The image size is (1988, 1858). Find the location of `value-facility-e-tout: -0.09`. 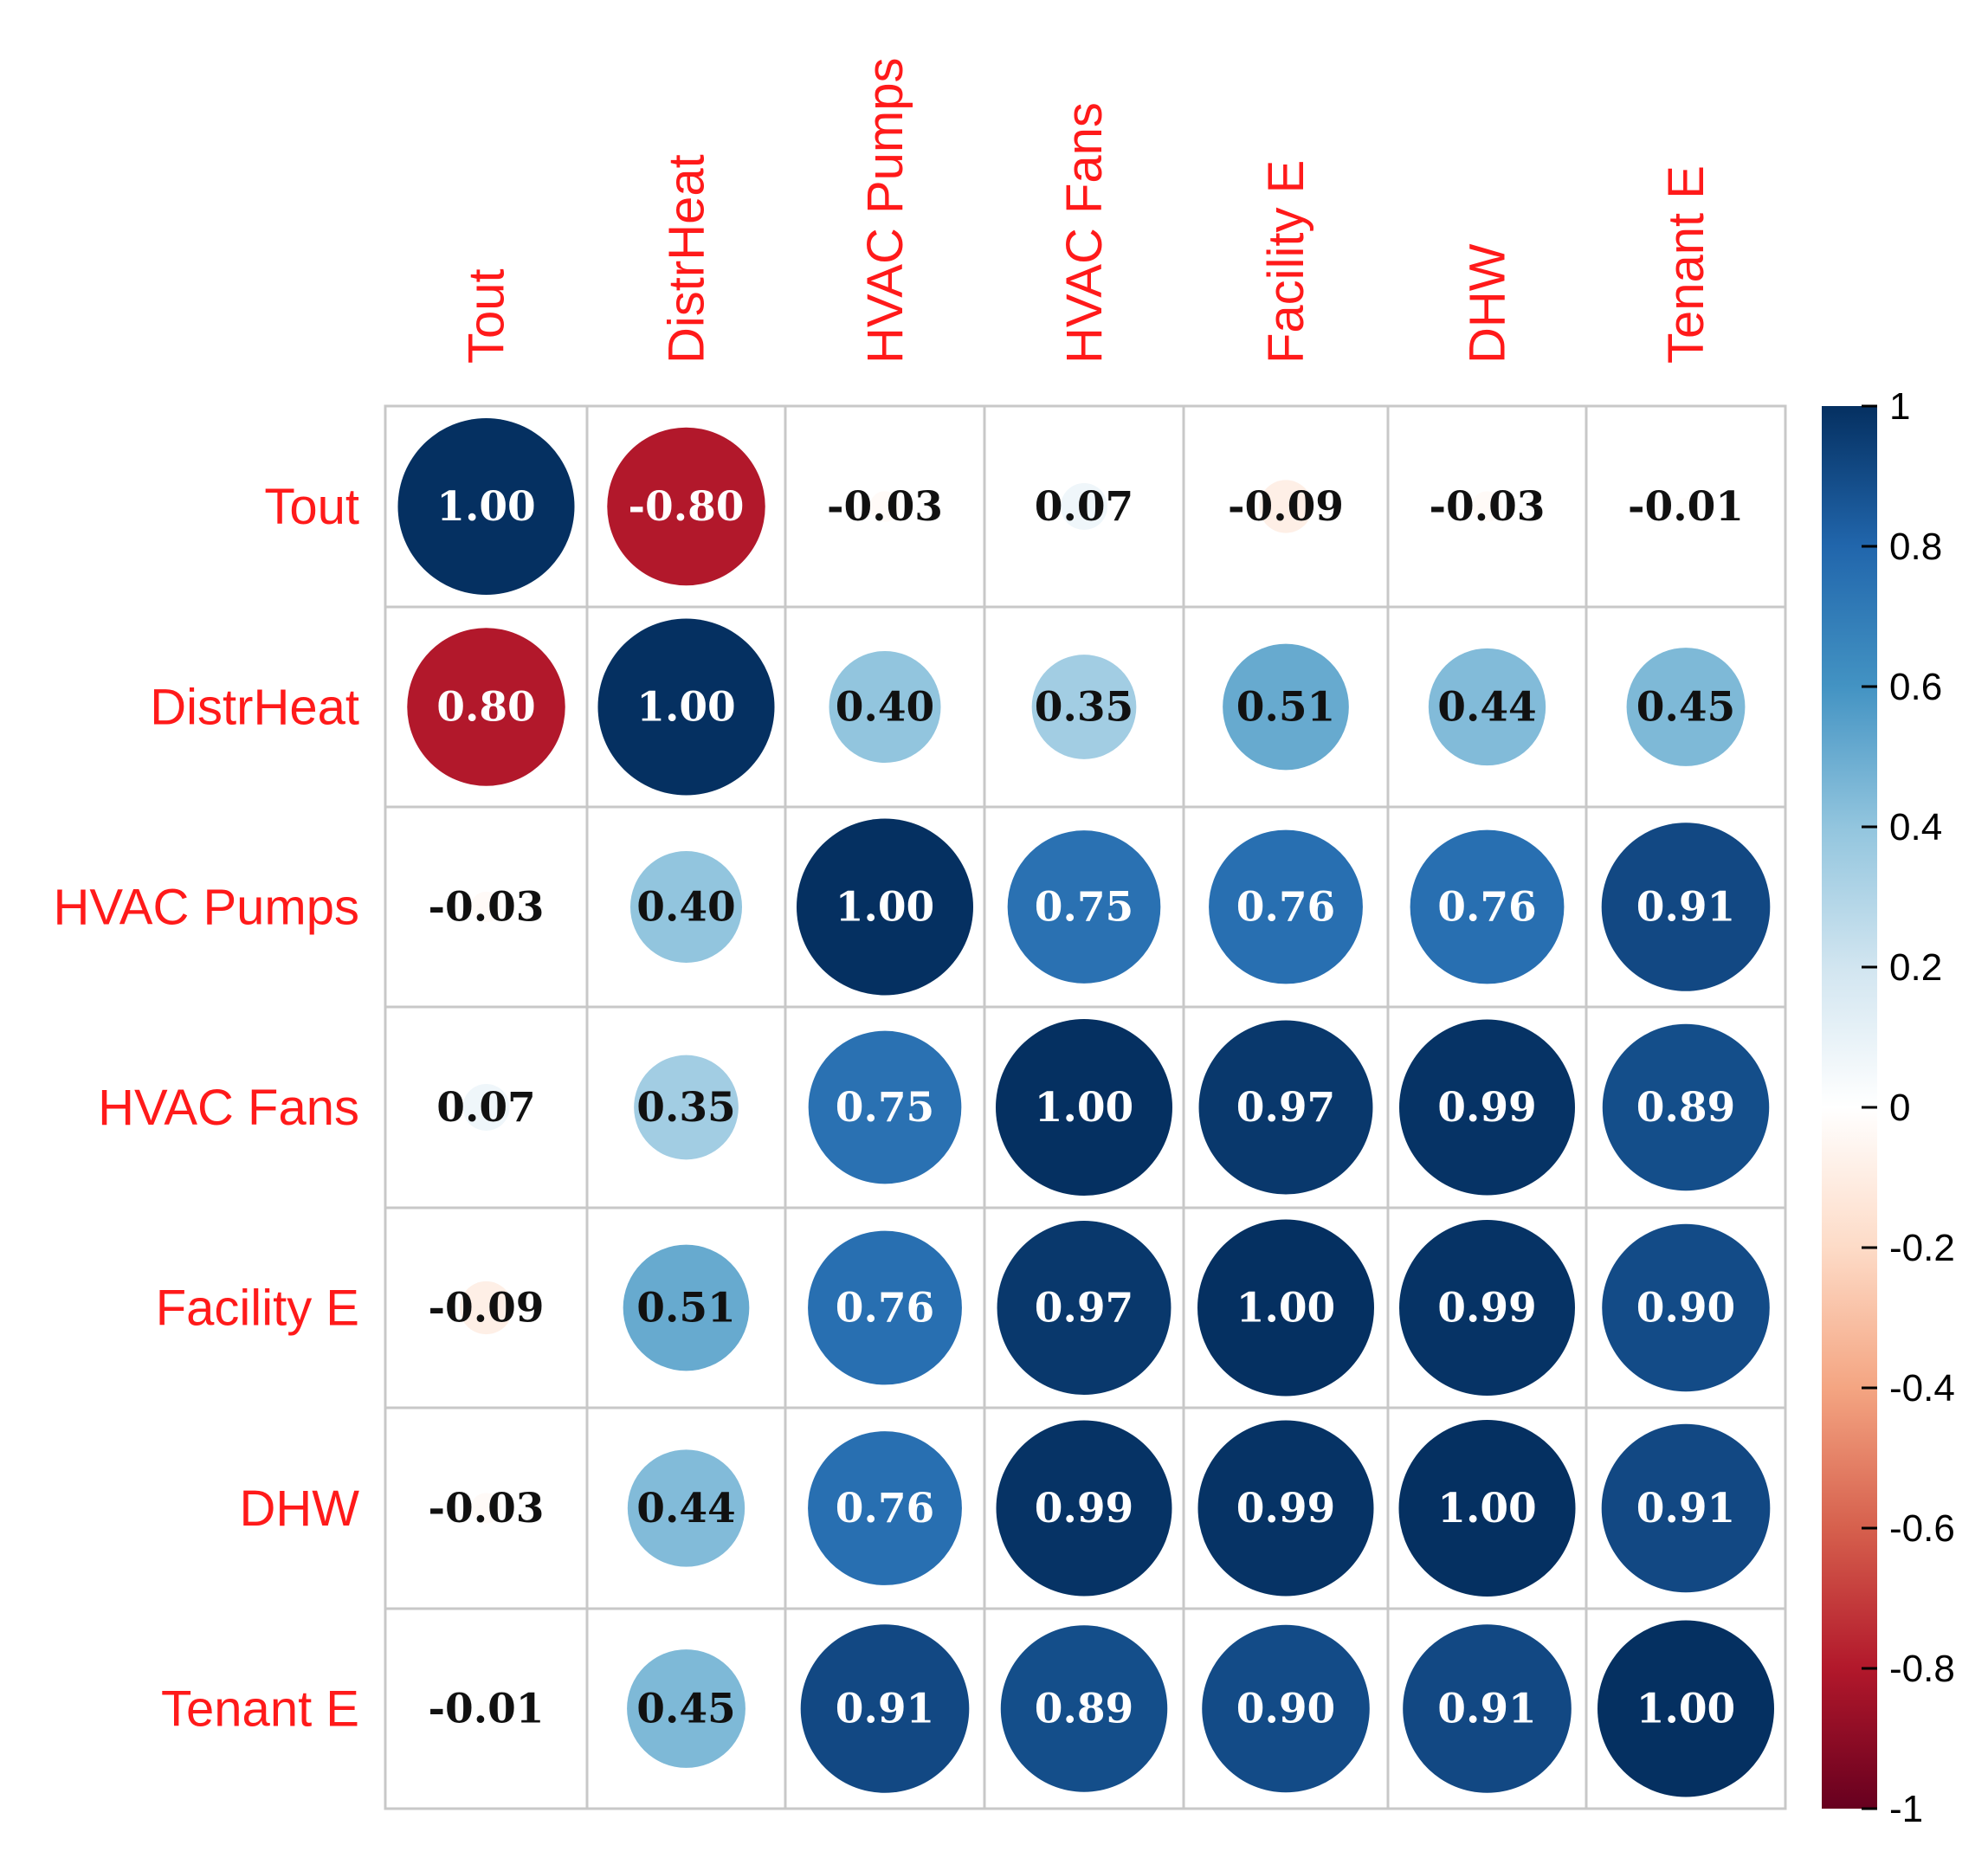

value-facility-e-tout: -0.09 is located at coordinates (487, 1308).